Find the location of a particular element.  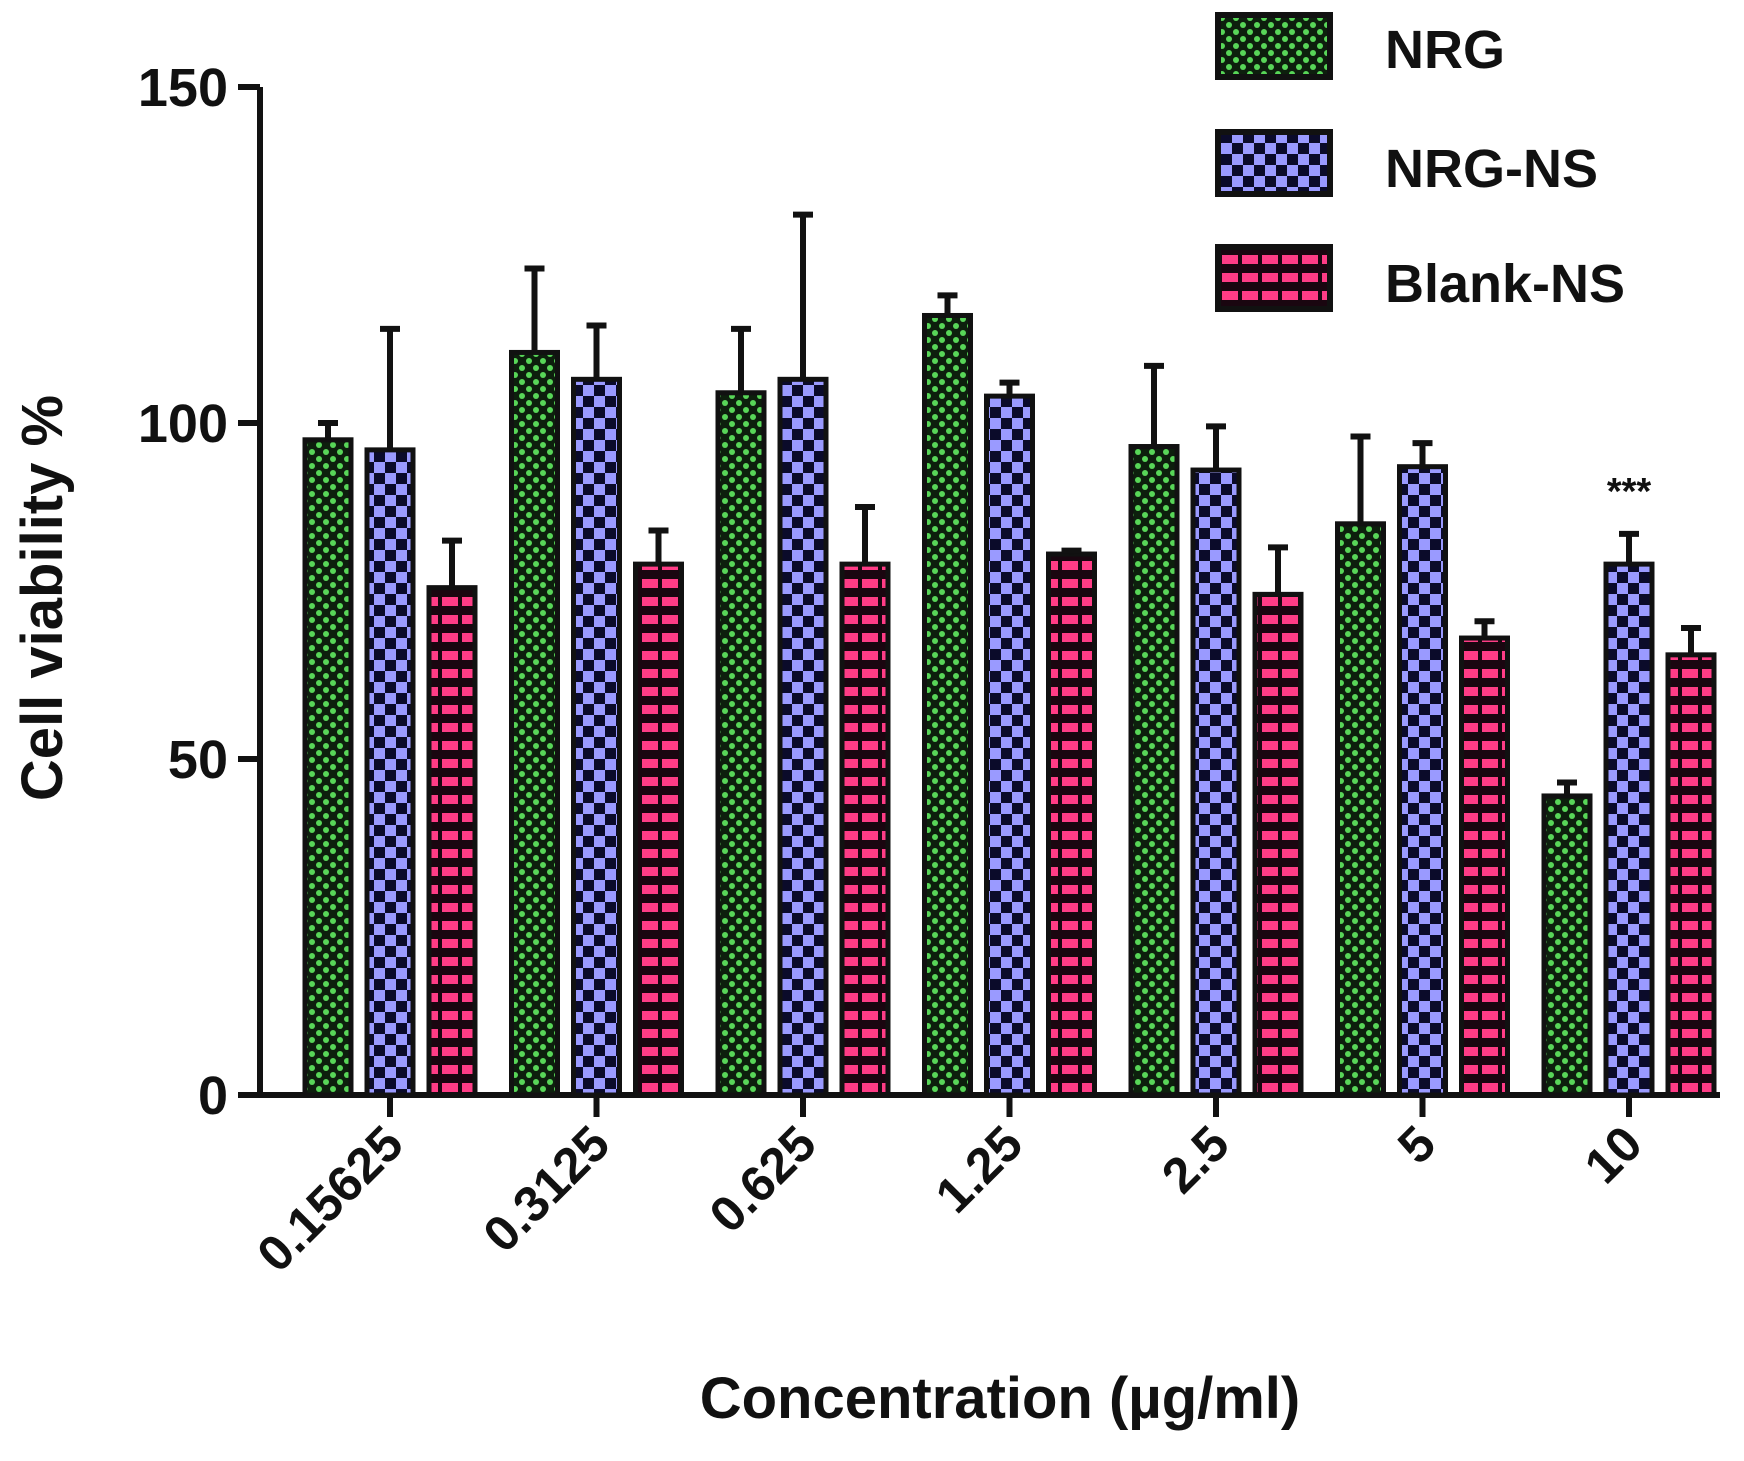

x-axis-title: Concentration (µg/ml) is located at coordinates (1000, 1398).